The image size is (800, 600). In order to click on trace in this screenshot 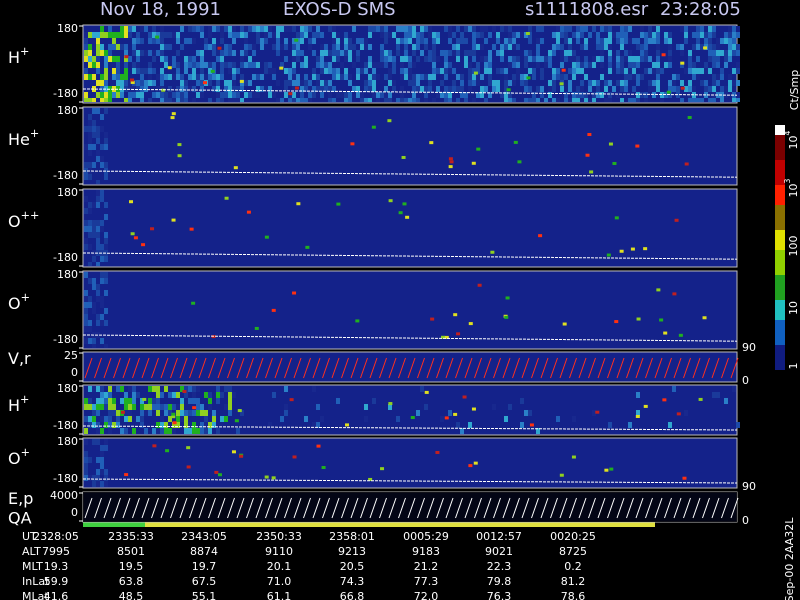, I will do `click(410, 338)`.